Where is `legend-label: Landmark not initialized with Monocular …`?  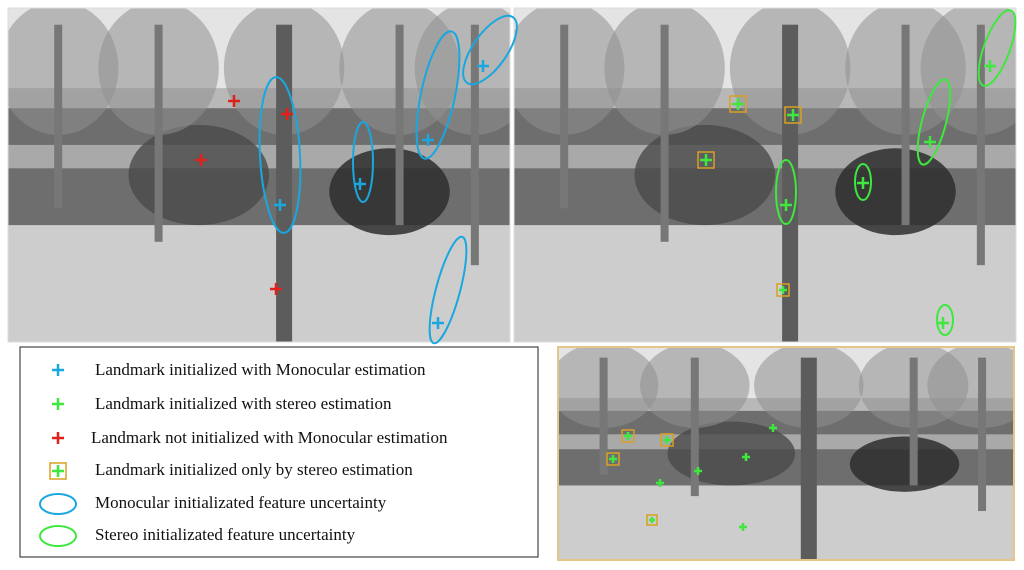
legend-label: Landmark not initialized with Monocular … is located at coordinates (269, 437).